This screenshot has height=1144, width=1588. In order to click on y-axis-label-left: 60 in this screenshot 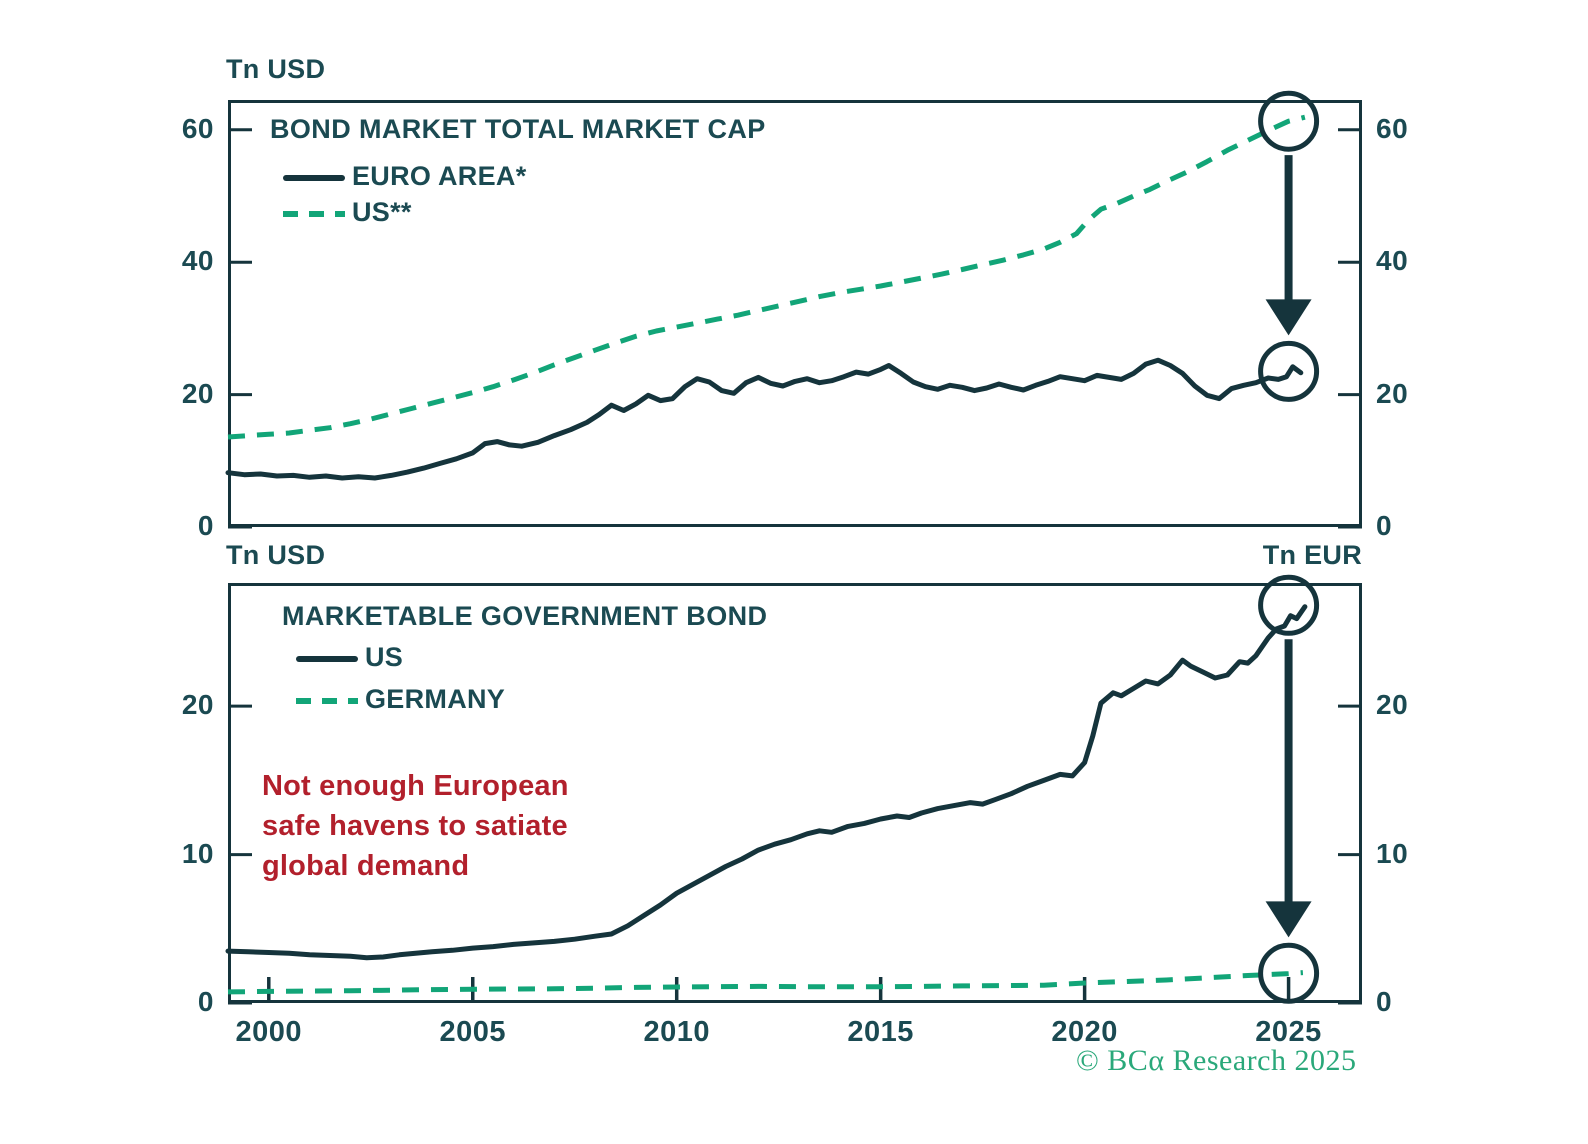, I will do `click(197, 128)`.